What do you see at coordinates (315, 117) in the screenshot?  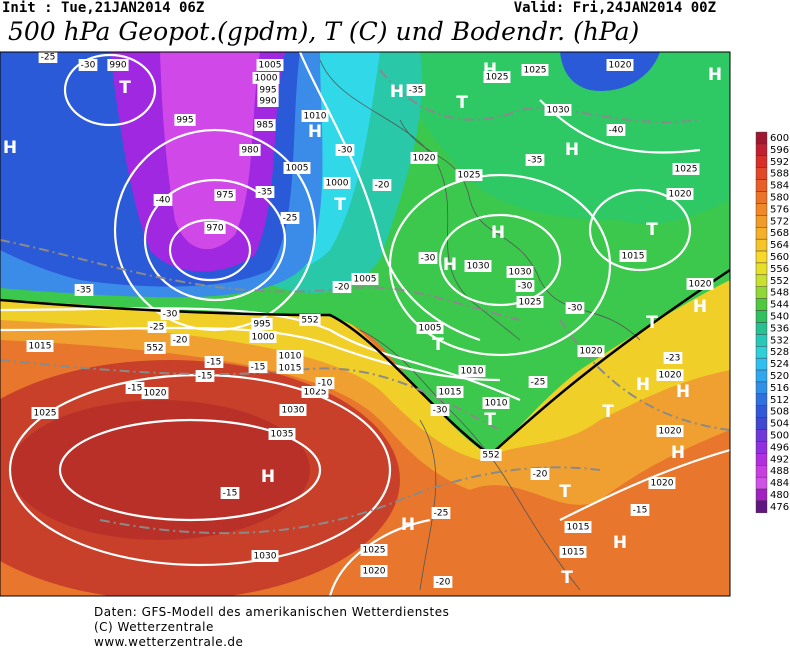 I see `isoline-label: 1010` at bounding box center [315, 117].